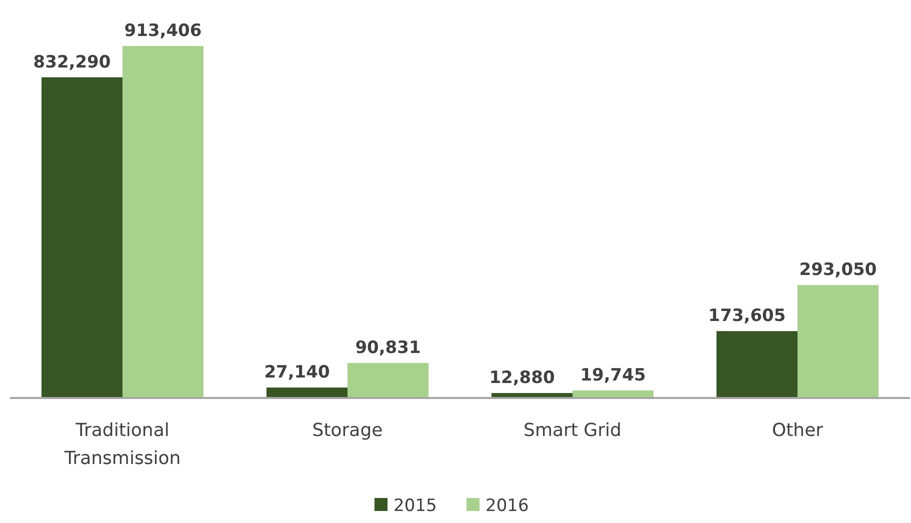 This screenshot has width=911, height=523. What do you see at coordinates (573, 430) in the screenshot?
I see `x-tick-label: Smart Grid` at bounding box center [573, 430].